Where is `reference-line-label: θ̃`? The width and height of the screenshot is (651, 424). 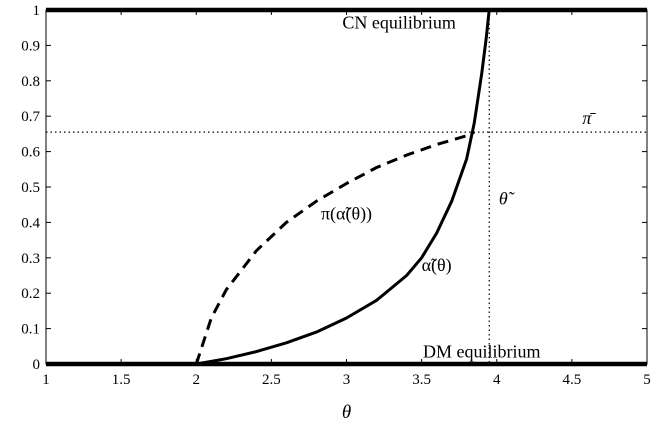
reference-line-label: θ̃ is located at coordinates (507, 199).